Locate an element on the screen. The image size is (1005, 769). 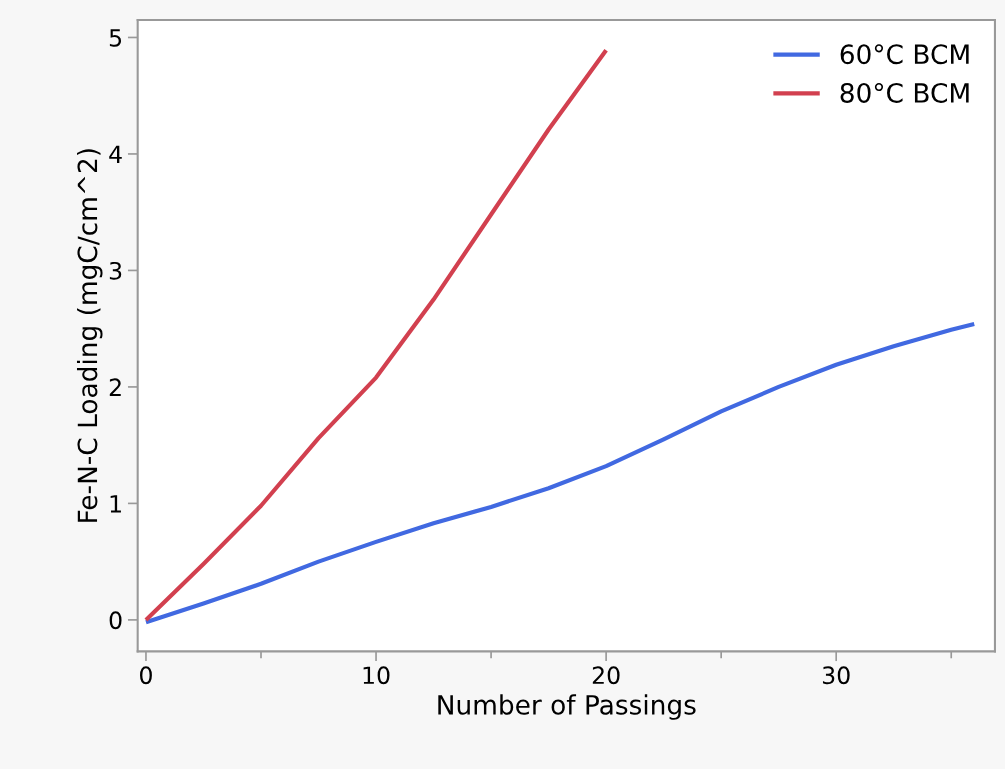
y-tick-label: 2 is located at coordinates (115, 387).